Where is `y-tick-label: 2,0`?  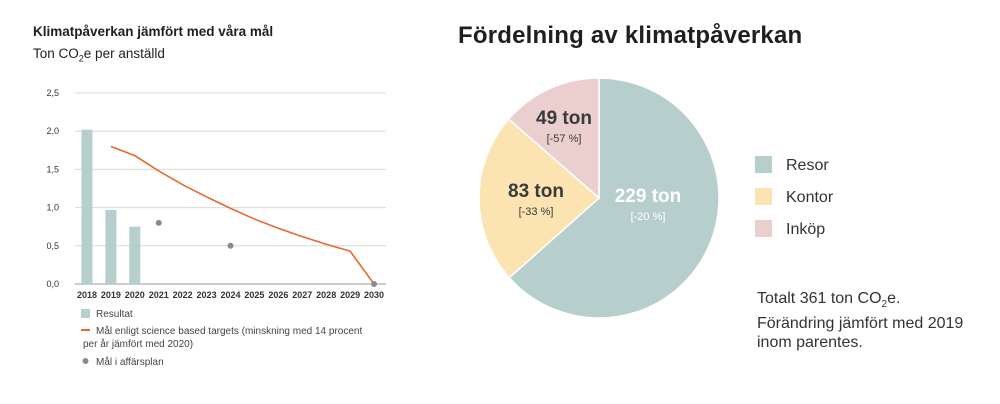 y-tick-label: 2,0 is located at coordinates (52, 131).